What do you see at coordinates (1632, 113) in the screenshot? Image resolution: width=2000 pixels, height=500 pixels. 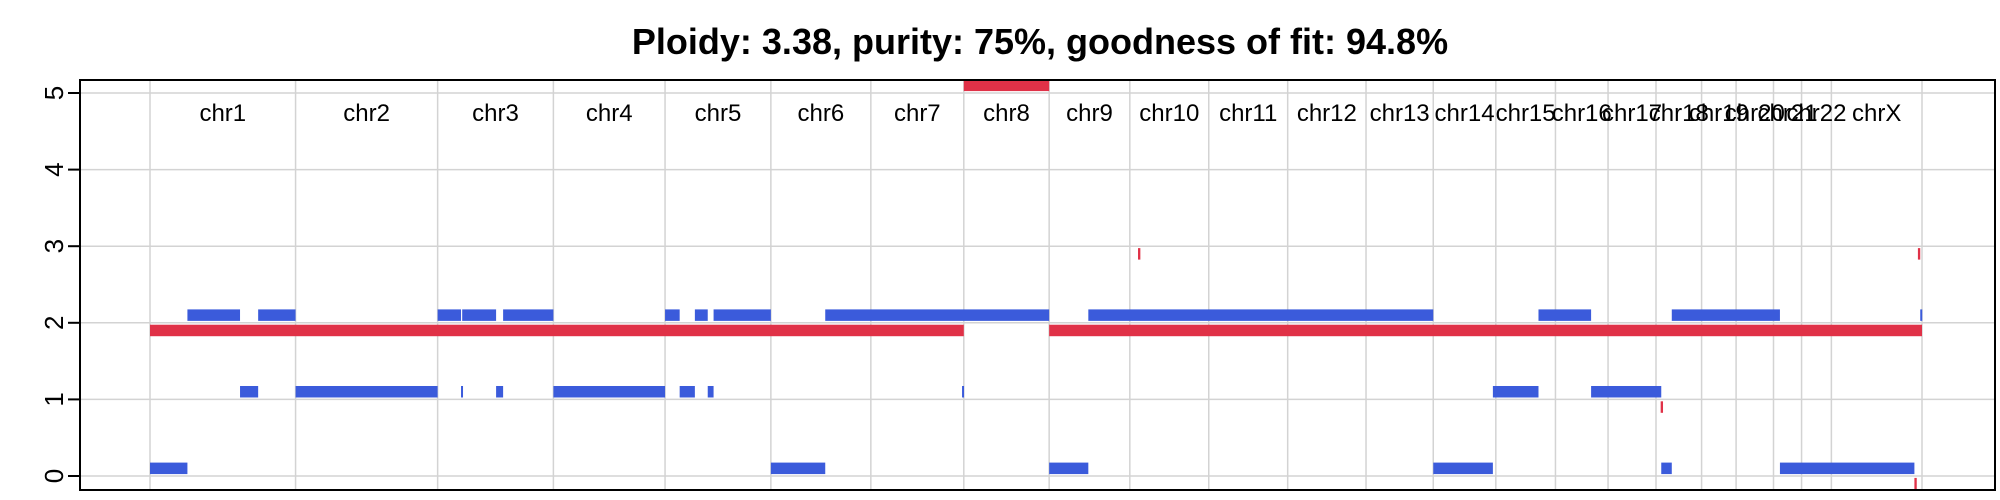 I see `chromosome-label: chr17` at bounding box center [1632, 113].